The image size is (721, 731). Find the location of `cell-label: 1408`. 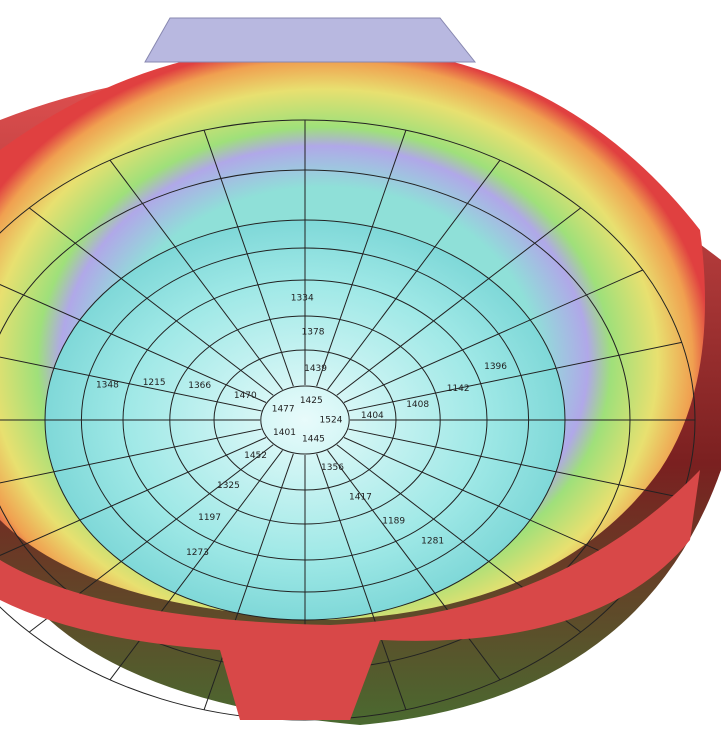

cell-label: 1408 is located at coordinates (417, 405).